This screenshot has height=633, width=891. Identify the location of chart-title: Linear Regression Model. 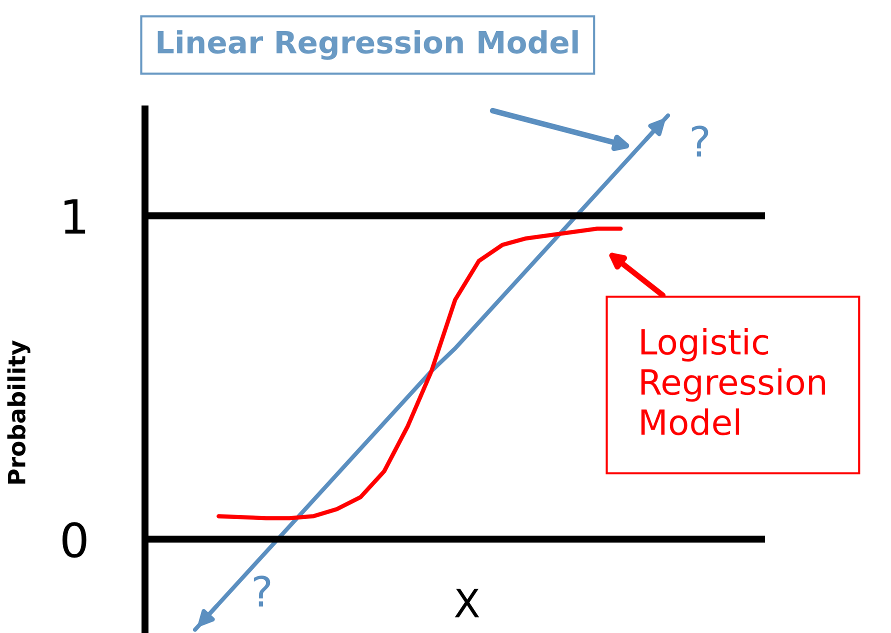
(368, 45).